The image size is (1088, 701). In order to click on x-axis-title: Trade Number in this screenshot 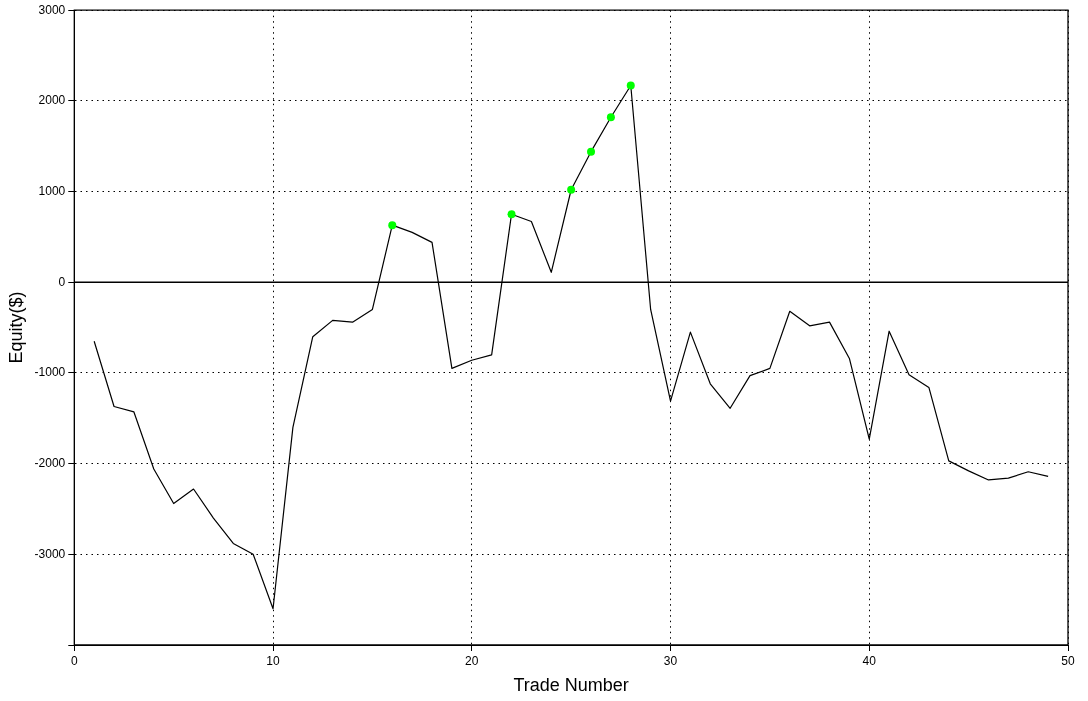, I will do `click(571, 685)`.